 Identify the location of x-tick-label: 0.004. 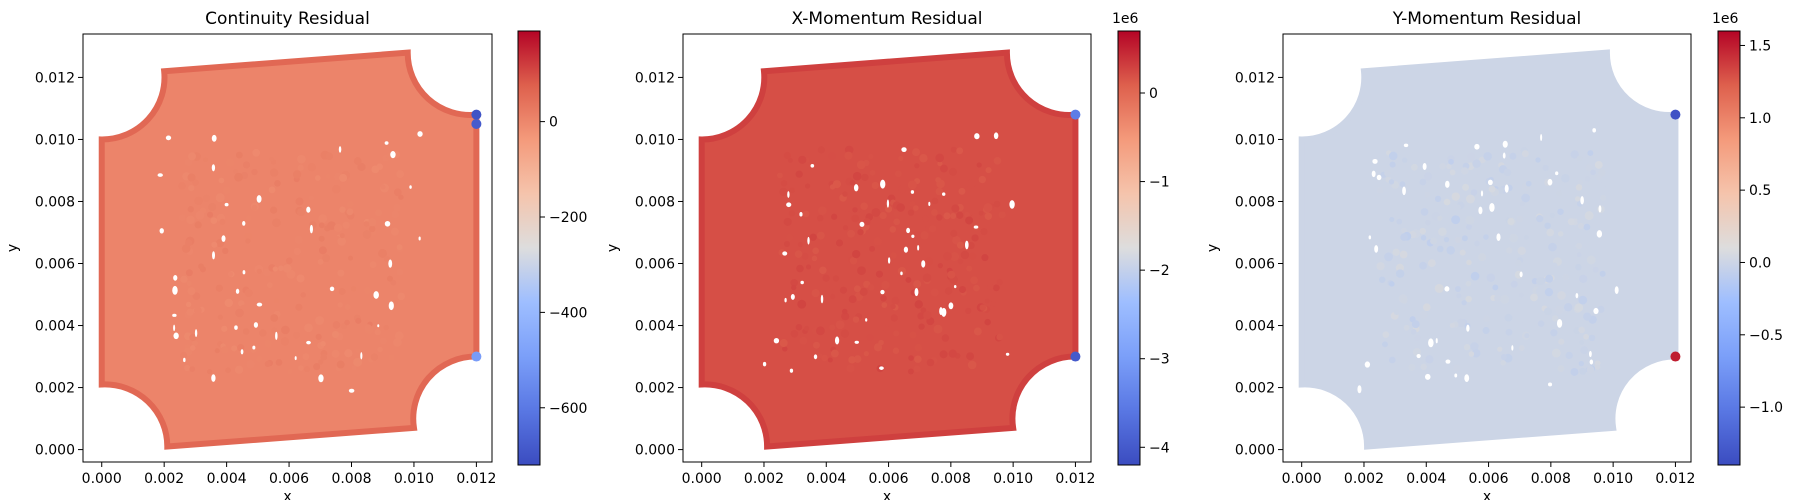
(227, 479).